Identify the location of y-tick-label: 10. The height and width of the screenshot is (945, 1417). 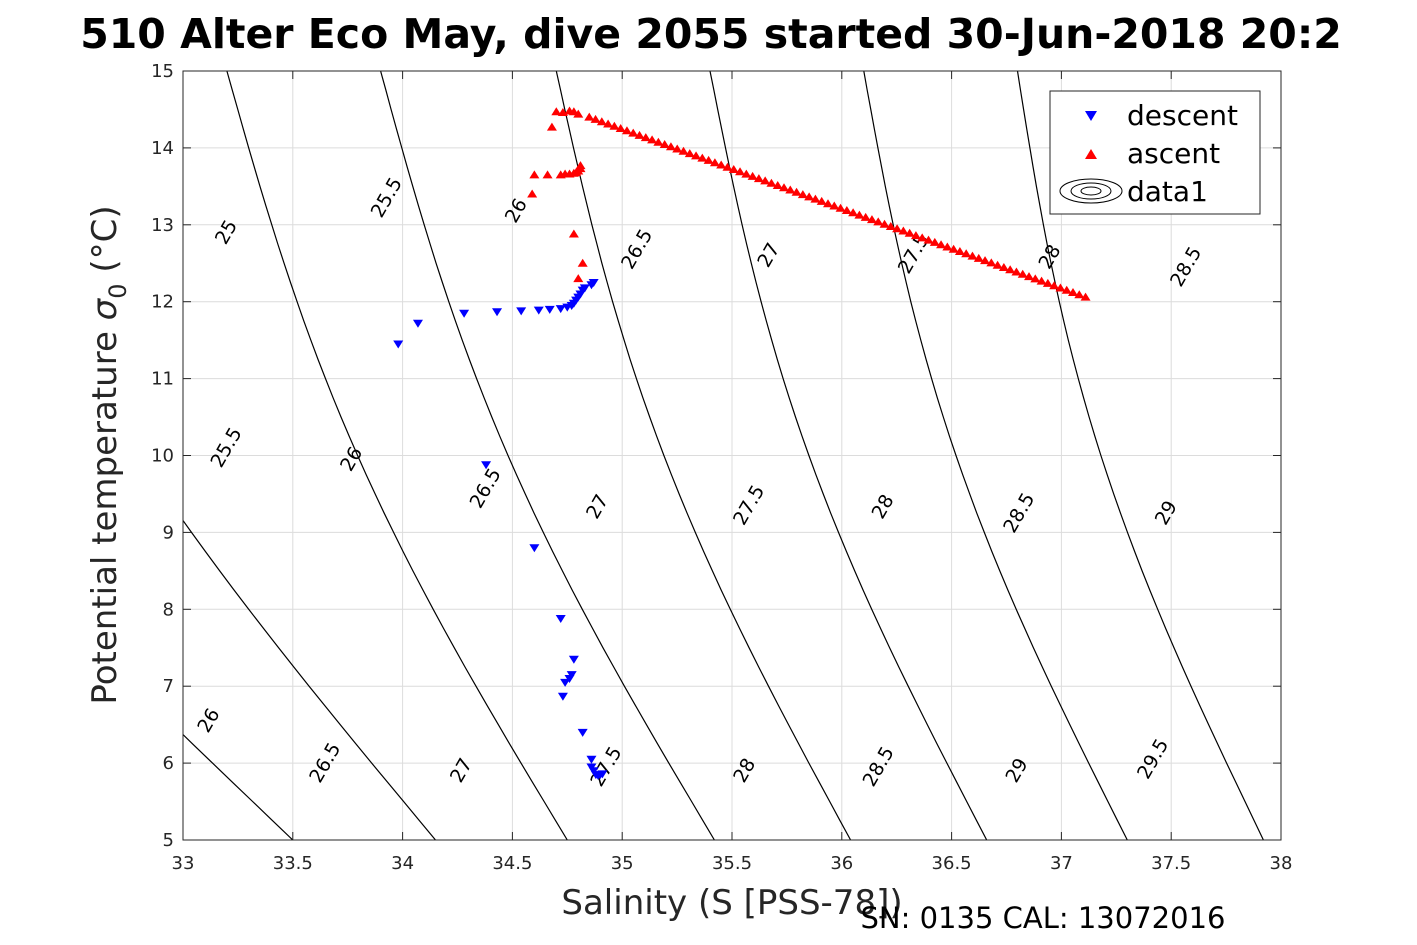
(162, 456).